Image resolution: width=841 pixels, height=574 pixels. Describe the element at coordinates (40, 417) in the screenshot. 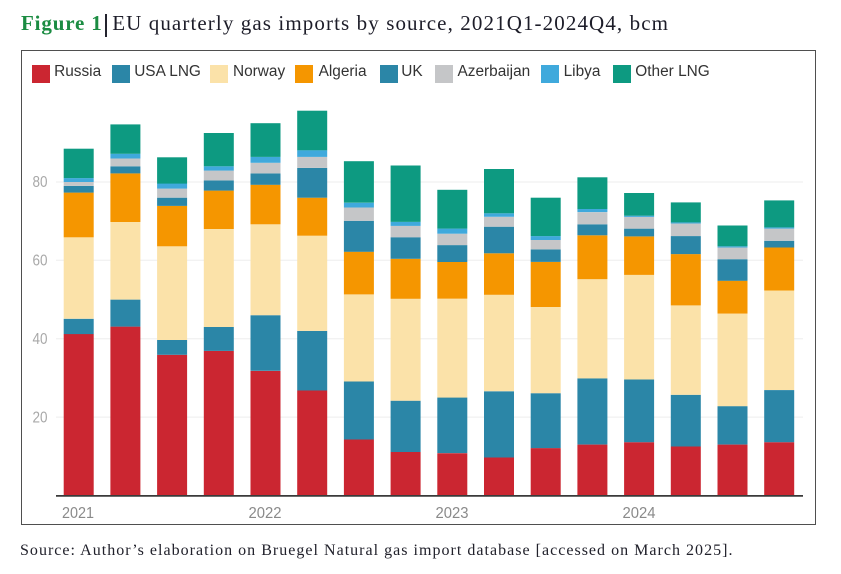

I see `svg-text: 20` at that location.